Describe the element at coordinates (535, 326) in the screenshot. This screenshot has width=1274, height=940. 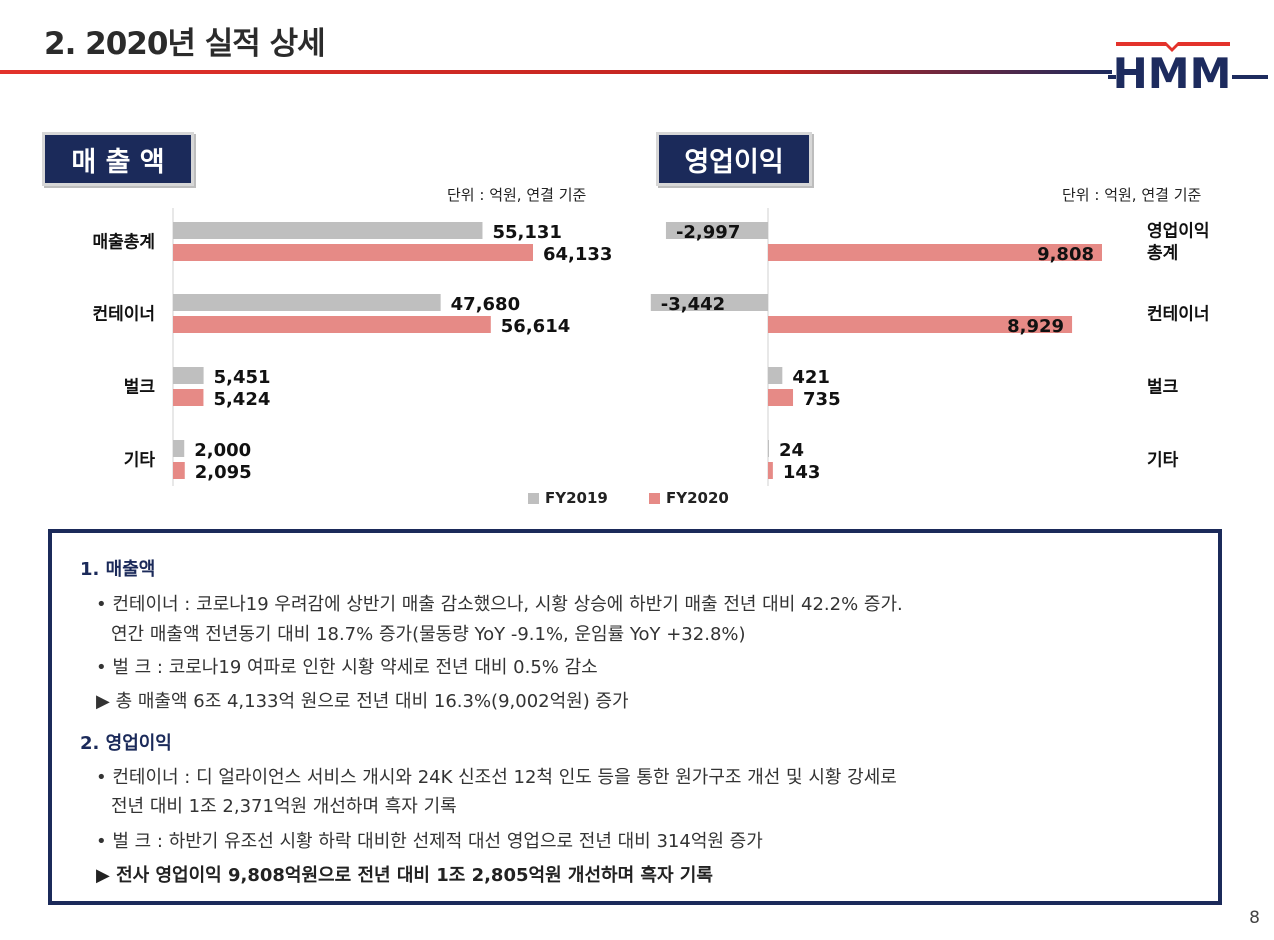
I see `chart-0-value-label-fy2020: 56,614` at that location.